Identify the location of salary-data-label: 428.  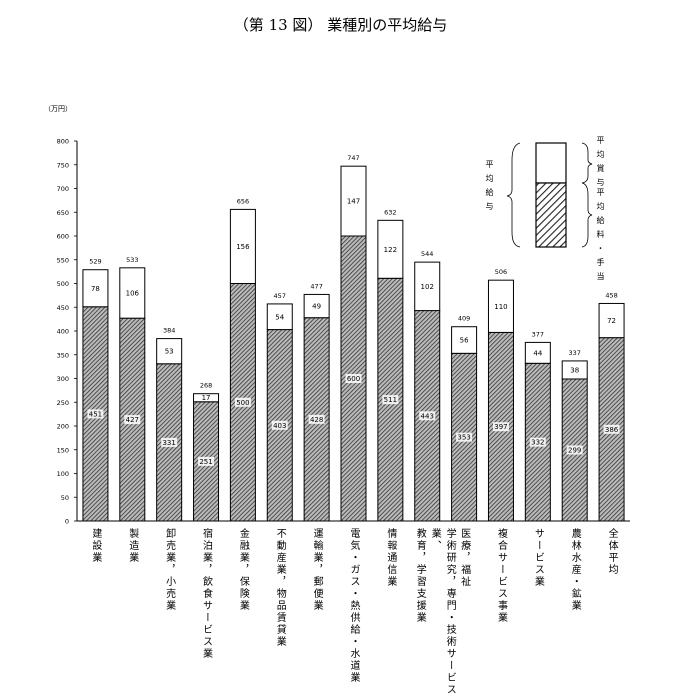
(316, 420).